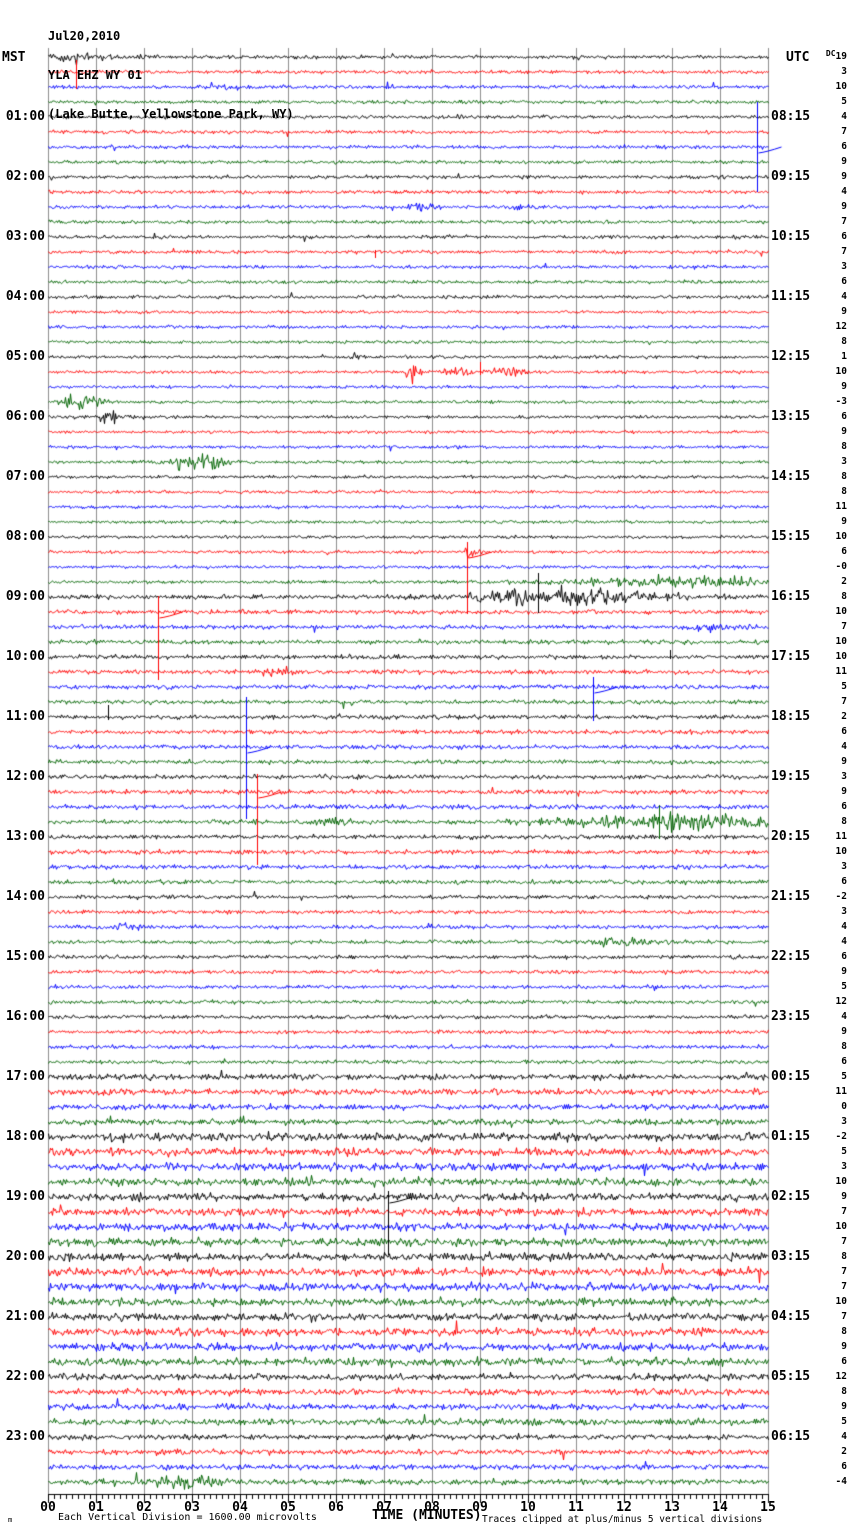 The height and width of the screenshot is (1534, 850). I want to click on mst-hour-label: 22:00, so click(25, 1376).